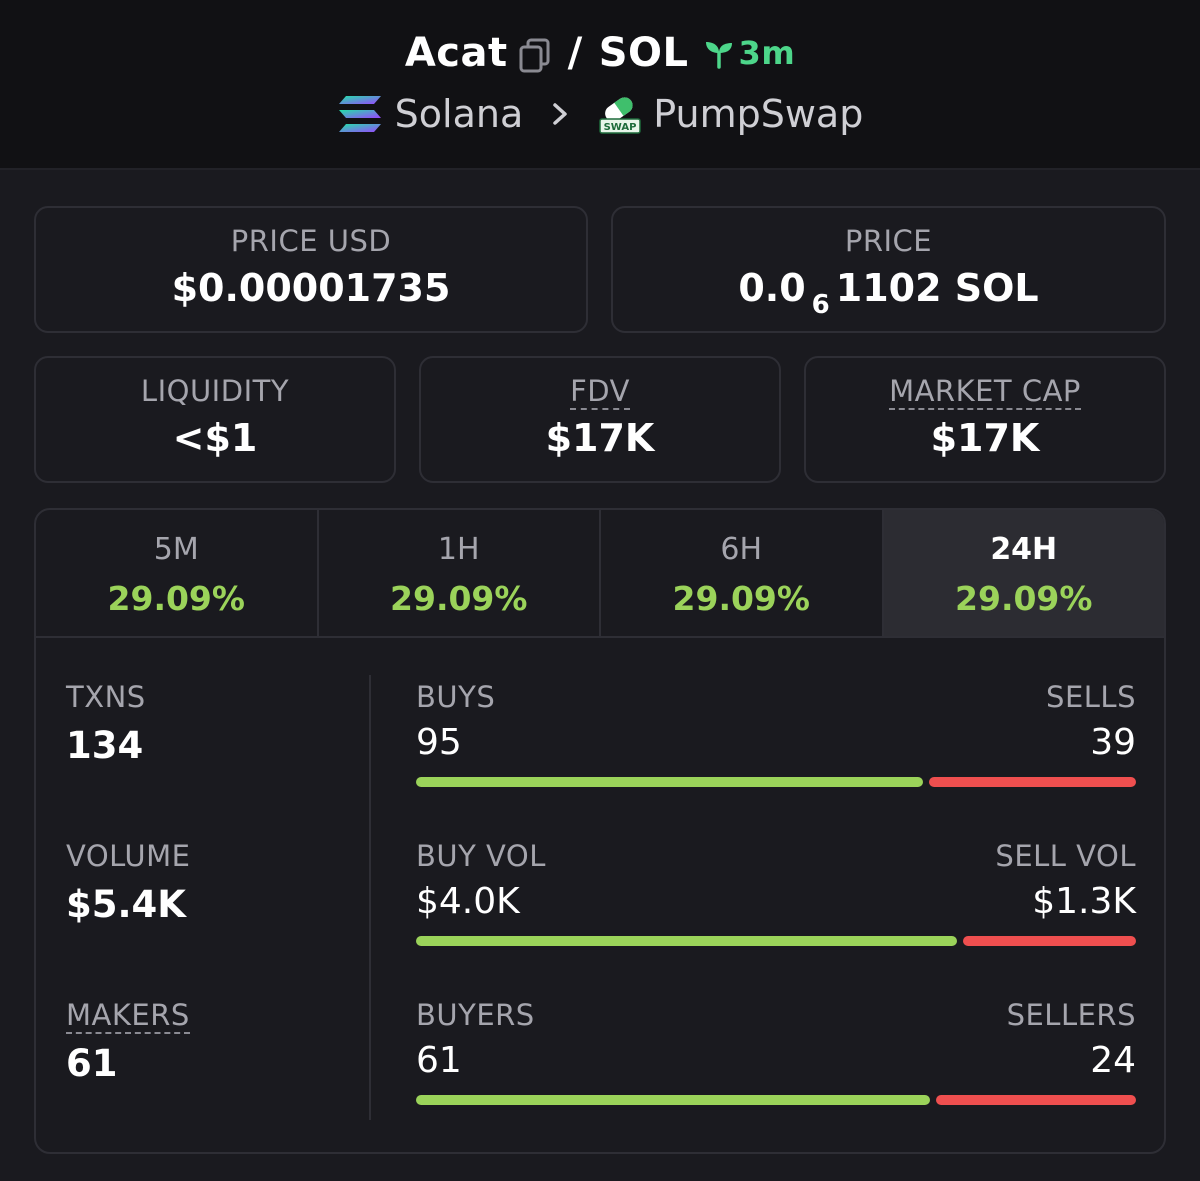  Describe the element at coordinates (1071, 1015) in the screenshot. I see `sellers-label: SELLERS` at that location.